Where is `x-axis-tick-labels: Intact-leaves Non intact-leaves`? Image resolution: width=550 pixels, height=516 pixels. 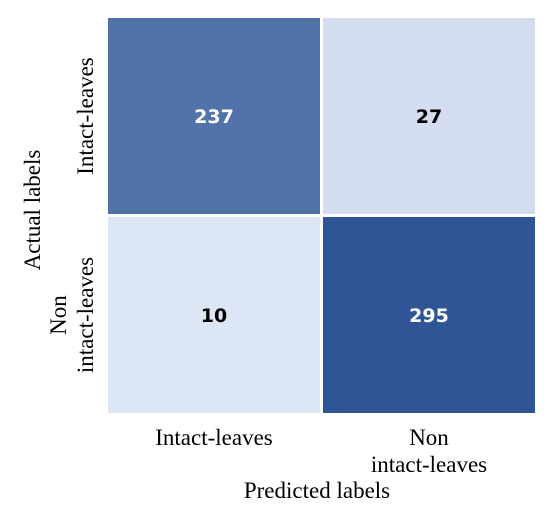
x-axis-tick-labels: Intact-leaves Non intact-leaves is located at coordinates (321, 451).